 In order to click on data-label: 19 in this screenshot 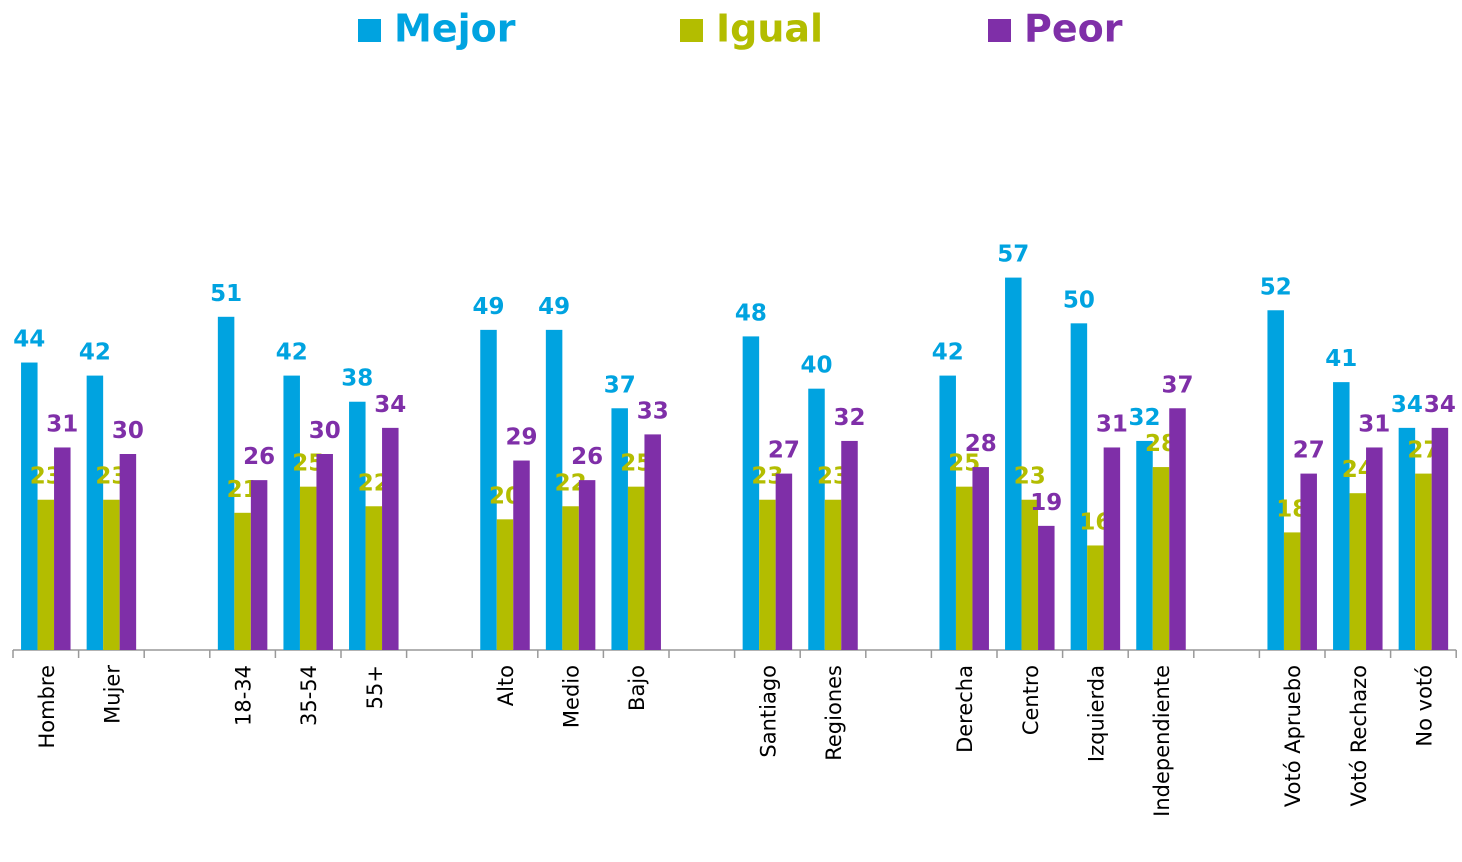, I will do `click(1046, 503)`.